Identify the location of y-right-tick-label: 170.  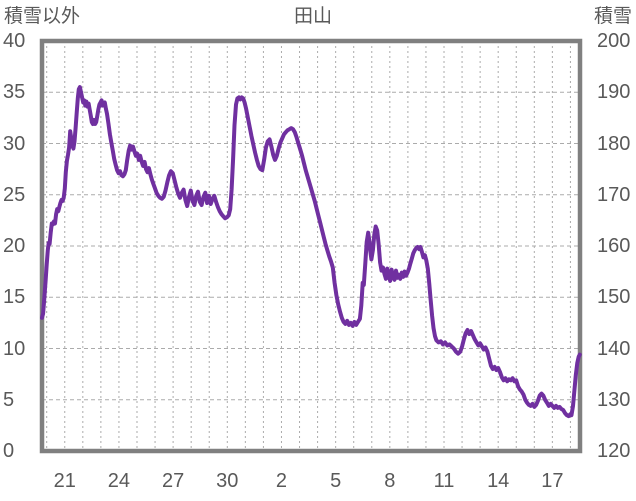
(614, 194).